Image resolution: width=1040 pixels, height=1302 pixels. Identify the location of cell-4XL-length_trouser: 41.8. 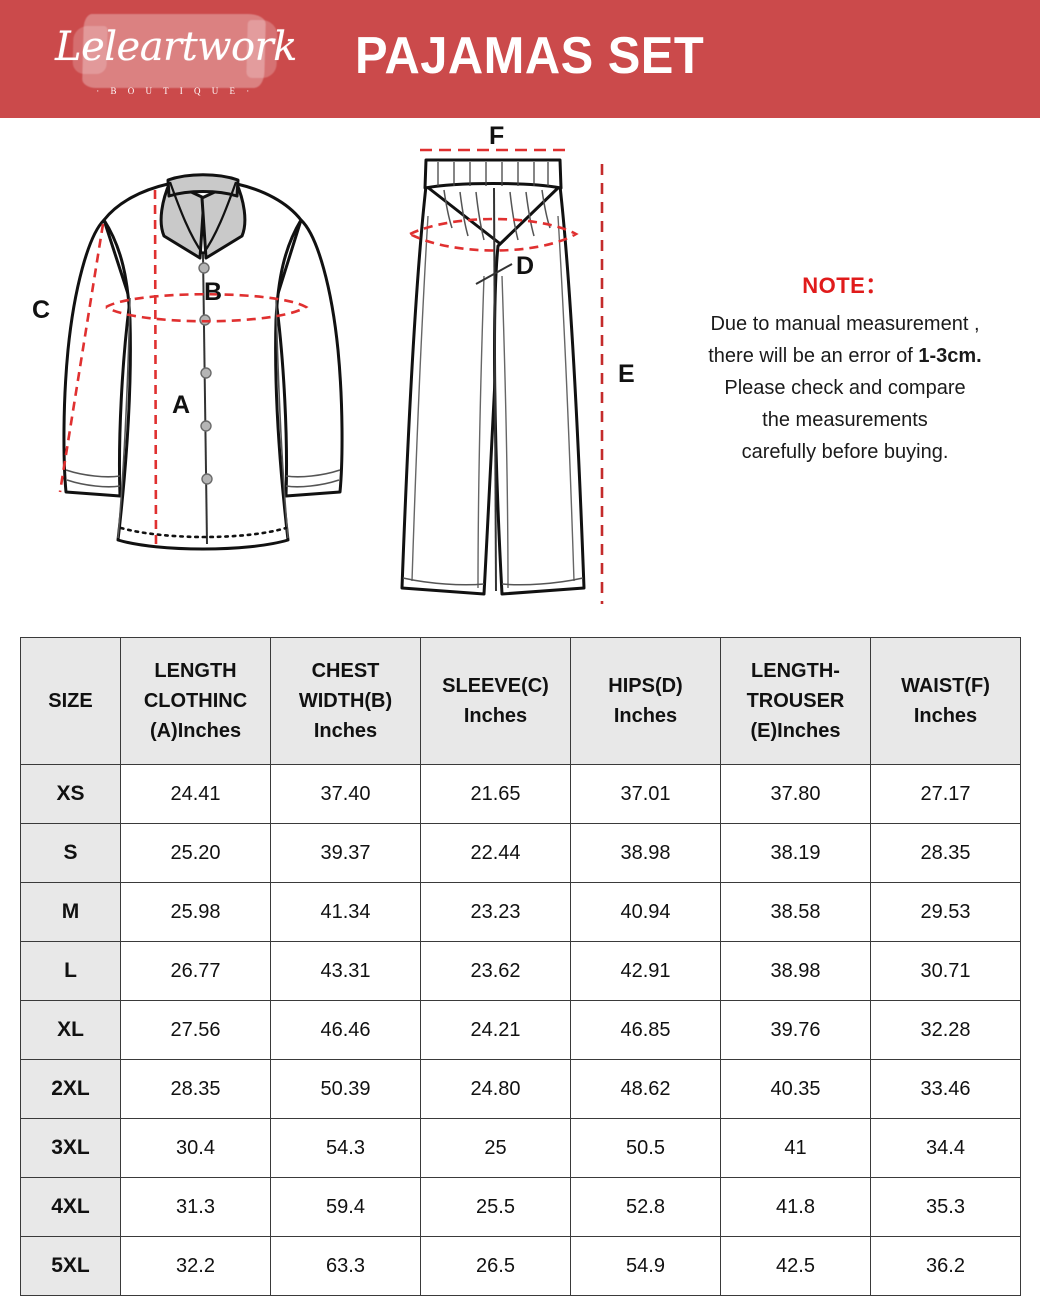
(795, 1207).